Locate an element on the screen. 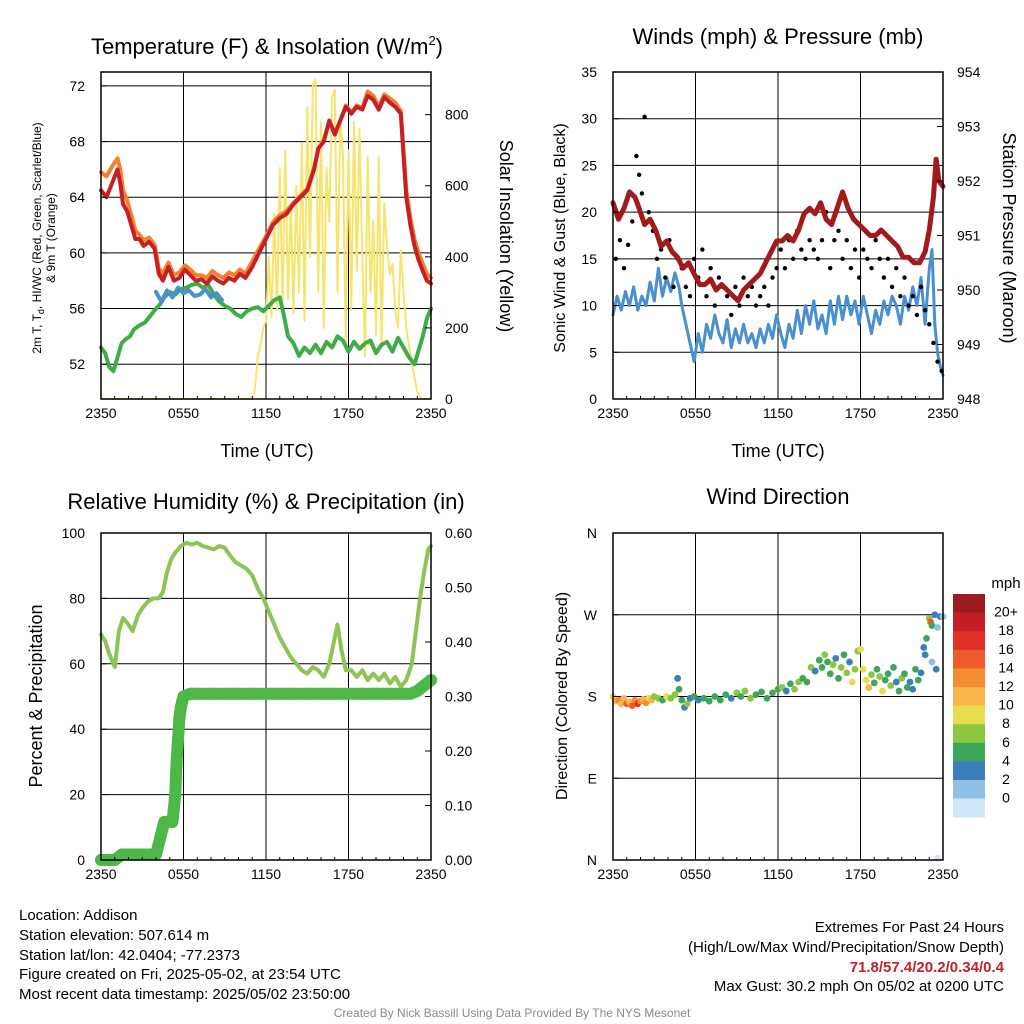 The image size is (1024, 1024). y-tick-label: 80 is located at coordinates (77, 598).